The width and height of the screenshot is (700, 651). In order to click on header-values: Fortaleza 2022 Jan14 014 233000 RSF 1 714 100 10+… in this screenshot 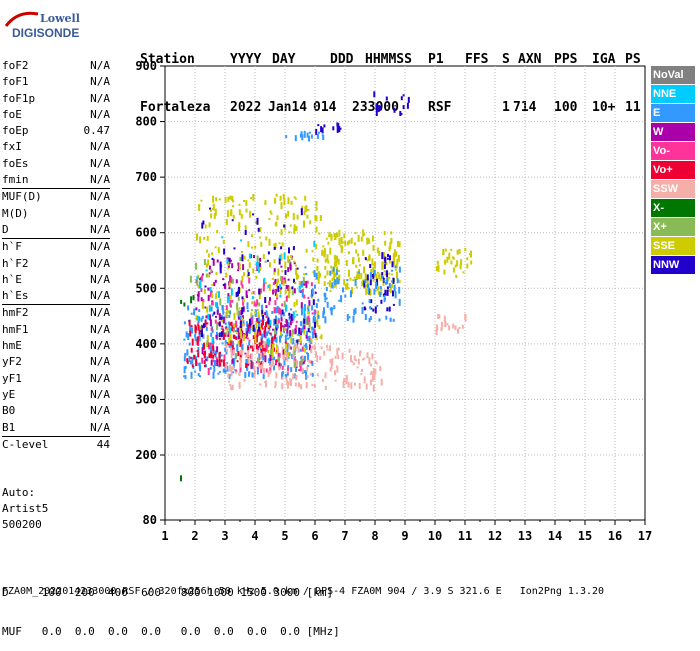, I will do `click(390, 108)`.